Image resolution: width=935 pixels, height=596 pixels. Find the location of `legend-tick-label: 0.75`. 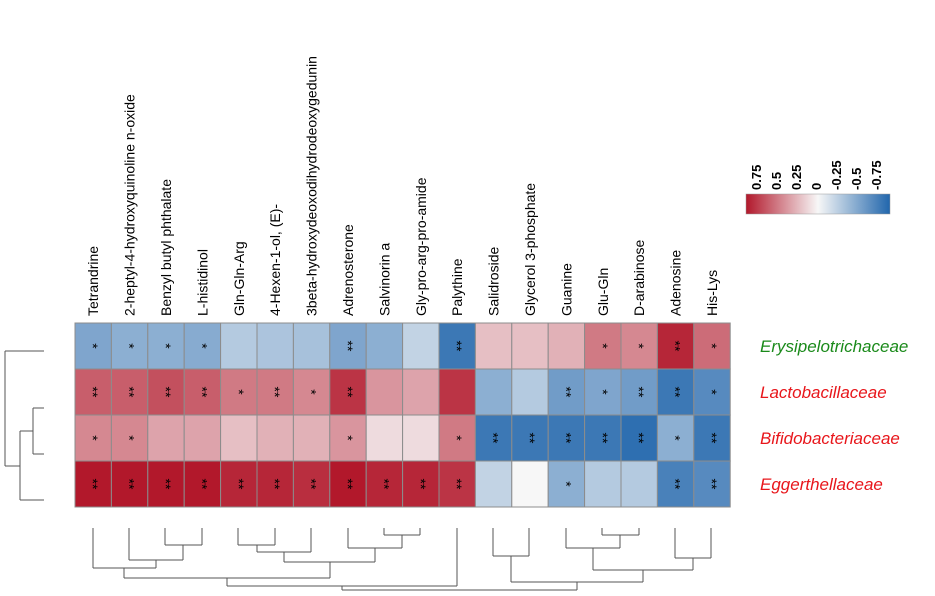

legend-tick-label: 0.75 is located at coordinates (756, 177).